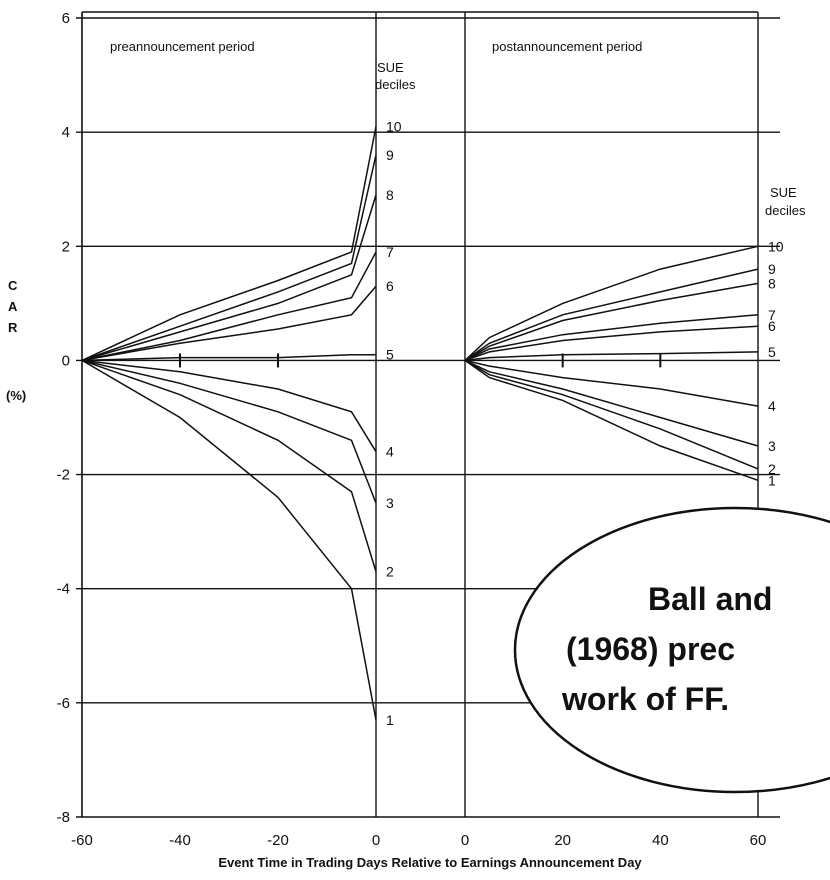 The width and height of the screenshot is (830, 880). Describe the element at coordinates (16, 395) in the screenshot. I see `y-axis-unit: (%)` at that location.